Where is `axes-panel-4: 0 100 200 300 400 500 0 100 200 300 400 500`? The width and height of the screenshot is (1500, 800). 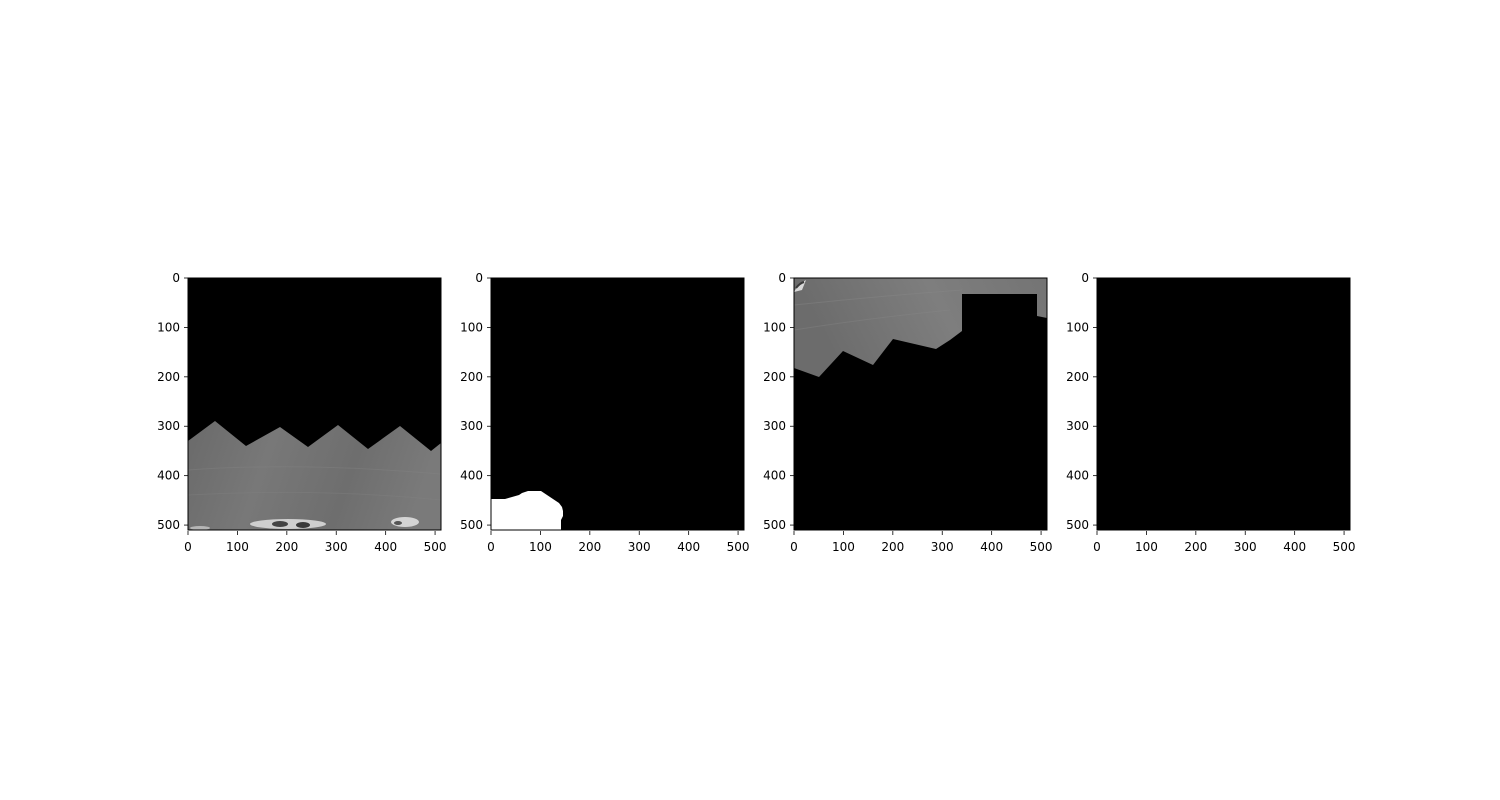 axes-panel-4: 0 100 200 300 400 500 0 100 200 300 400 500 is located at coordinates (1210, 412).